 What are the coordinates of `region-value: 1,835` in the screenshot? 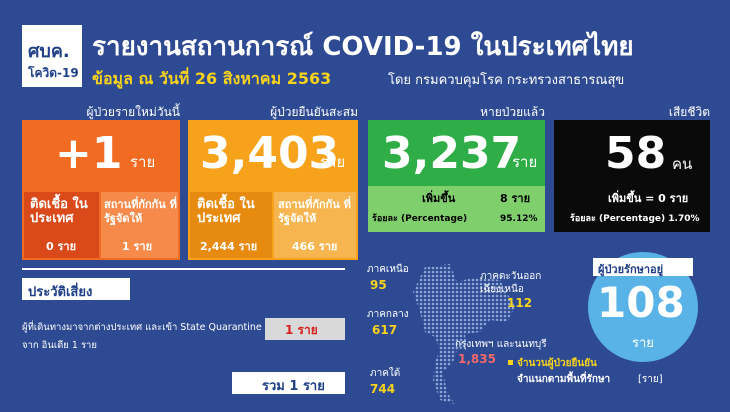 It's located at (477, 359).